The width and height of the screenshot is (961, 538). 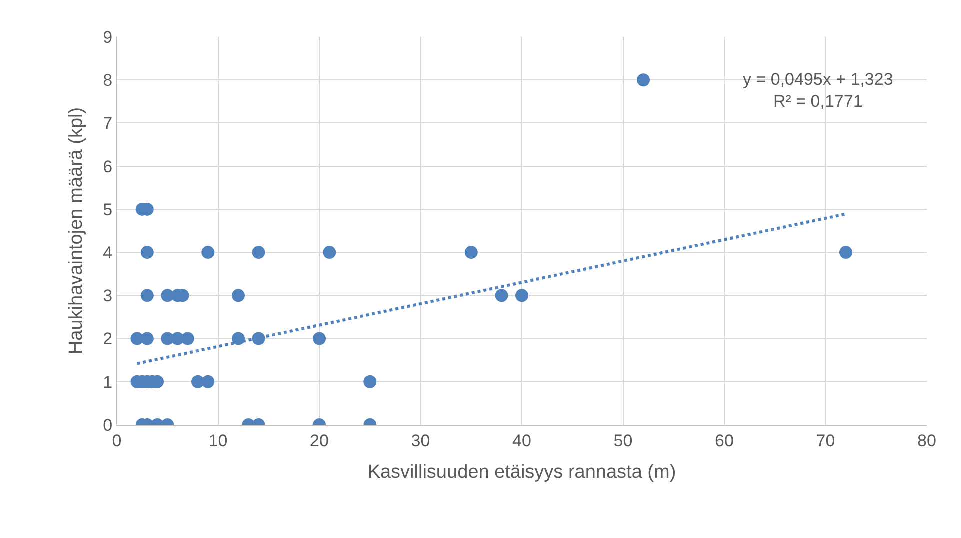 What do you see at coordinates (818, 79) in the screenshot?
I see `annotation: y = 0,0495x + 1,323` at bounding box center [818, 79].